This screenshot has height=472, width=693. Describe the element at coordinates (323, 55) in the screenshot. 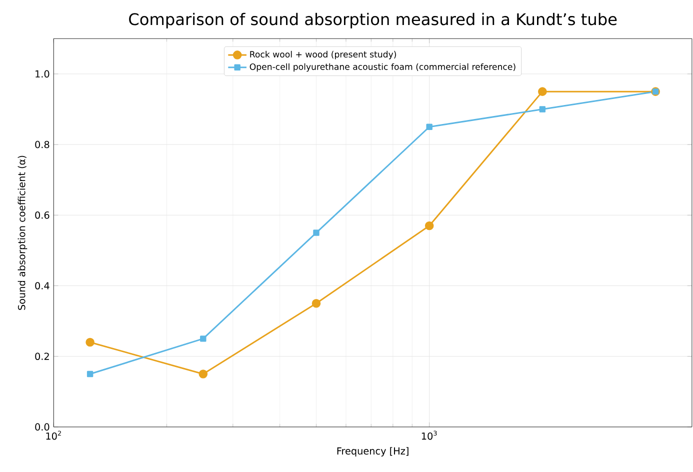

I see `legend-label: Rock wool + wood (present study)` at that location.